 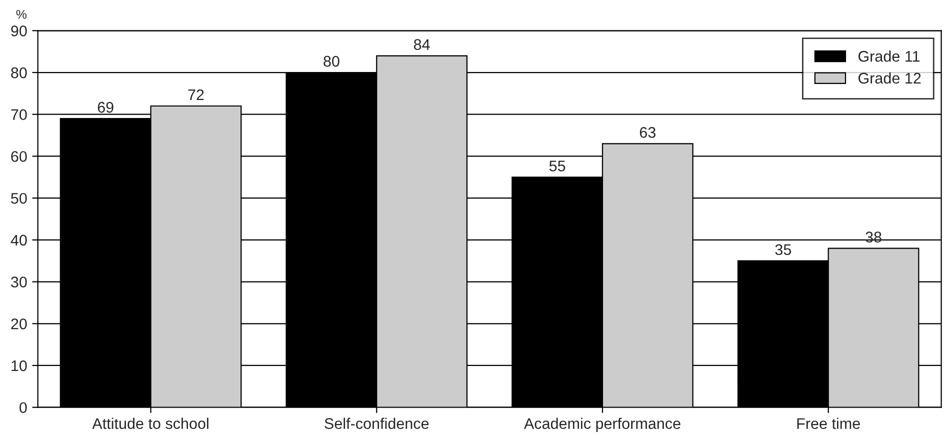 What do you see at coordinates (106, 107) in the screenshot?
I see `data-label: 69` at bounding box center [106, 107].